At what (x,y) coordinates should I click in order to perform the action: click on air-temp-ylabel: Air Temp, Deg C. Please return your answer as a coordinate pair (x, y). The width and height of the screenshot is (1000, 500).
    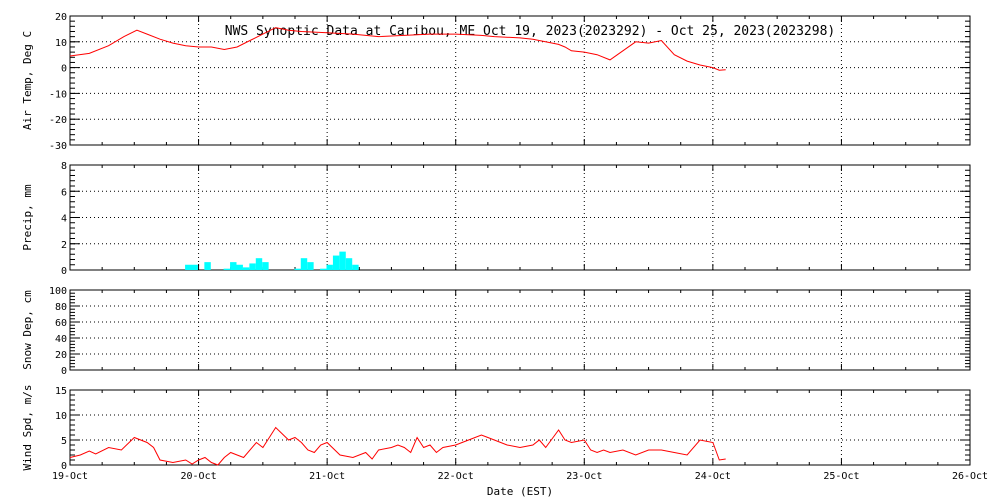
    Looking at the image, I should click on (27, 80).